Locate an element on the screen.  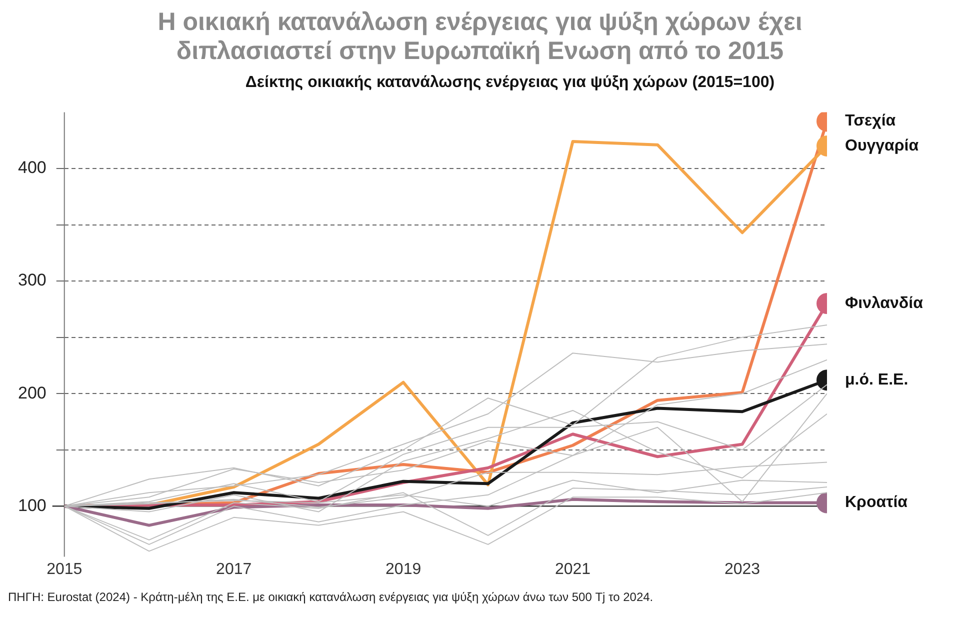
series-label: Φινλανδία is located at coordinates (884, 303).